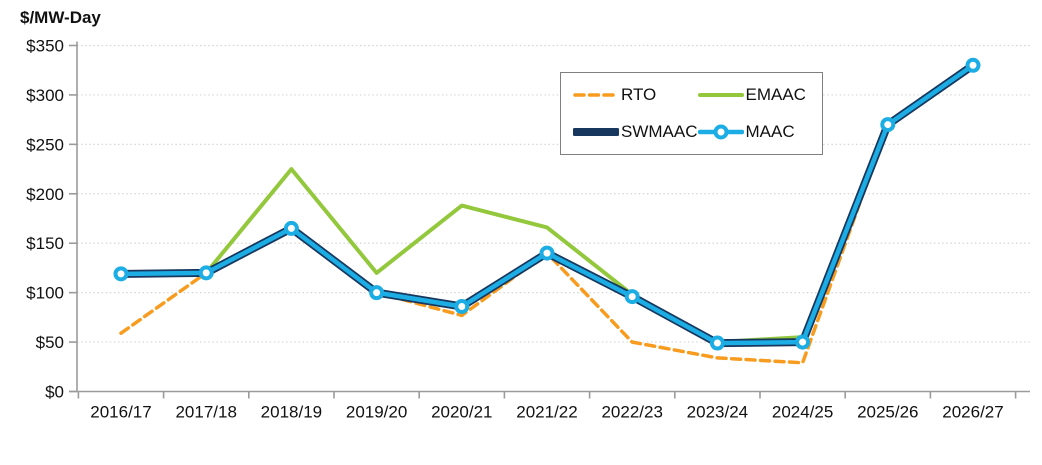 This screenshot has height=465, width=1042. Describe the element at coordinates (461, 412) in the screenshot. I see `x-tick-label: 2020/21` at that location.